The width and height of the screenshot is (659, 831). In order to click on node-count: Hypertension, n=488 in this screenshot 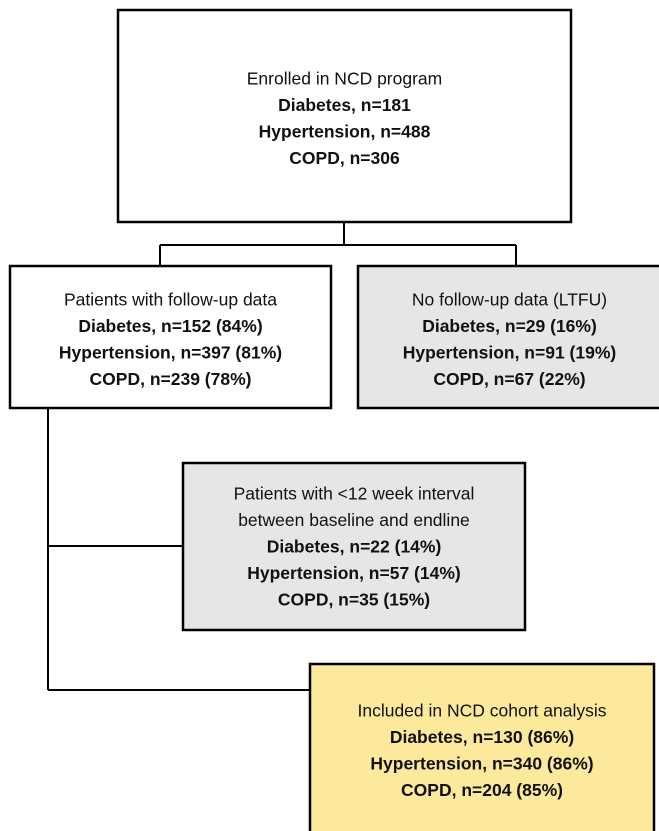, I will do `click(345, 132)`.